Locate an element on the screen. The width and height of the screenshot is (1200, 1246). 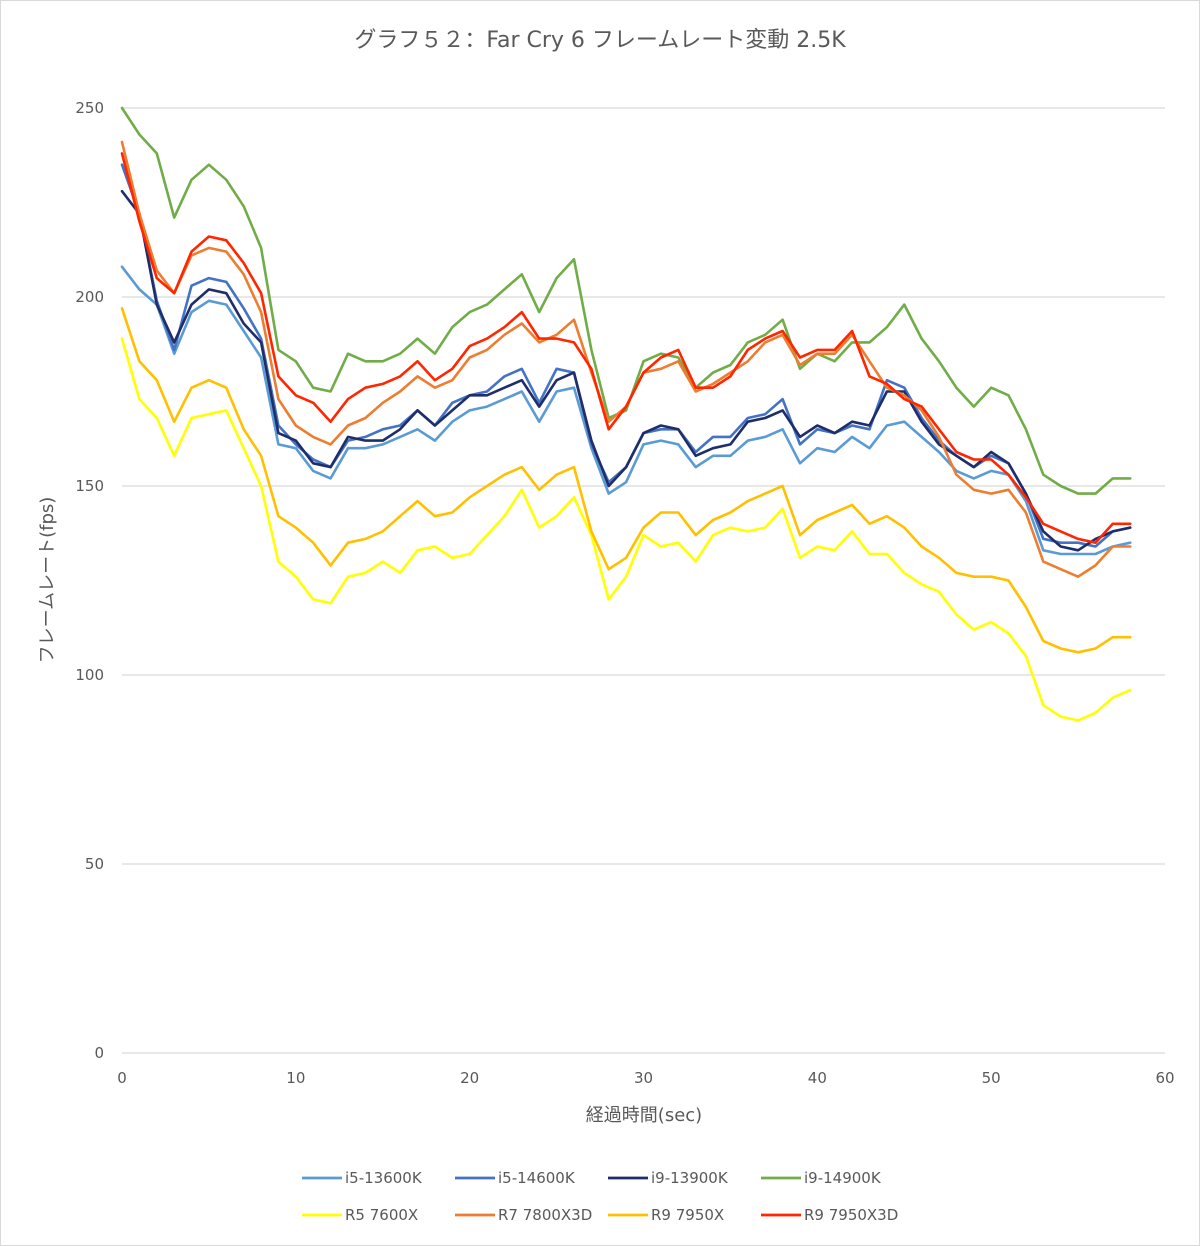
y-tick-labels: 0 50 100 150 200 250 is located at coordinates (89, 580).